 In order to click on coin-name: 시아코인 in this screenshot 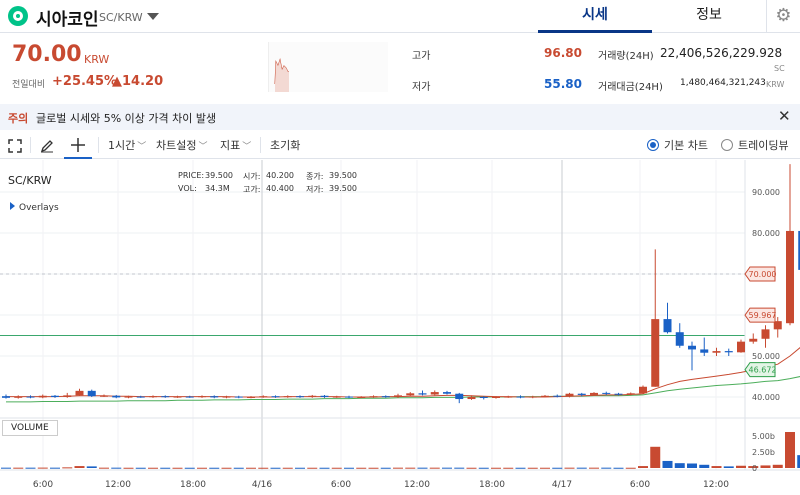, I will do `click(67, 20)`.